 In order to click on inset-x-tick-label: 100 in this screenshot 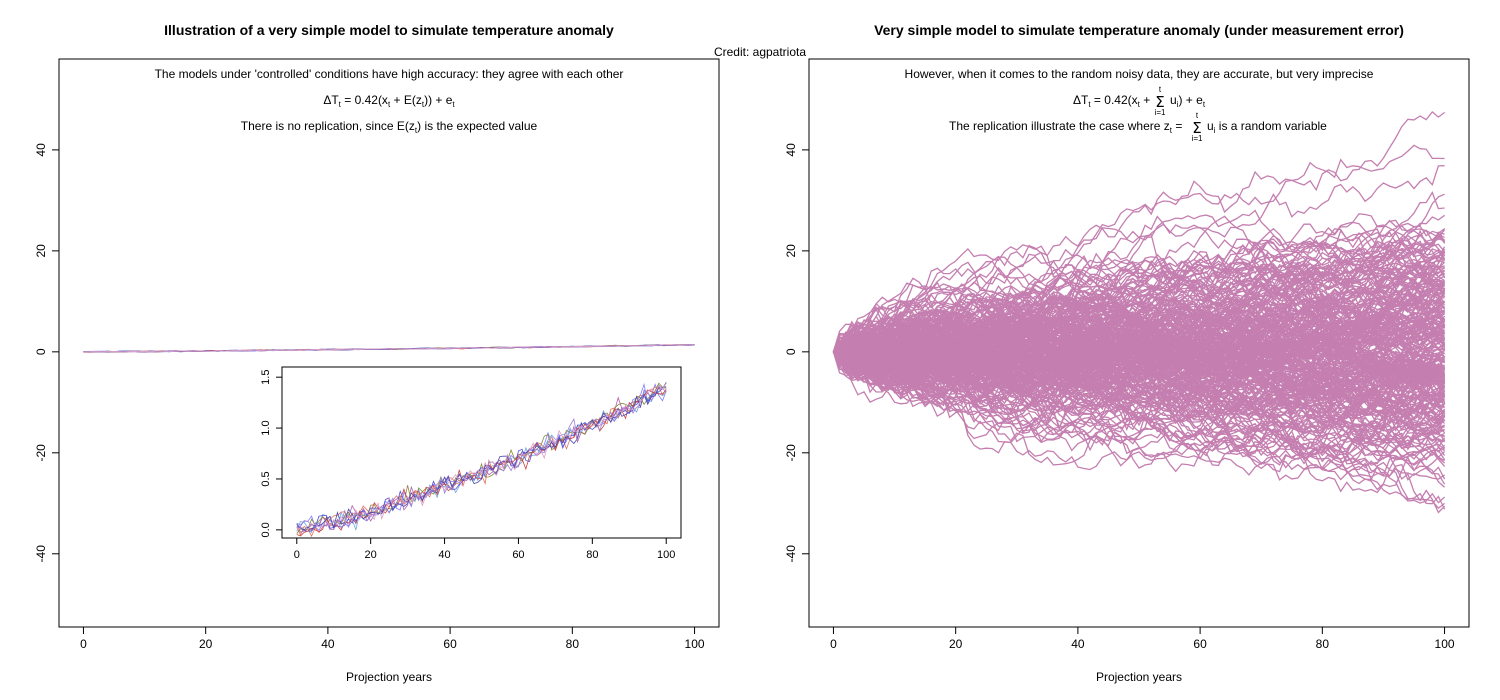, I will do `click(666, 555)`.